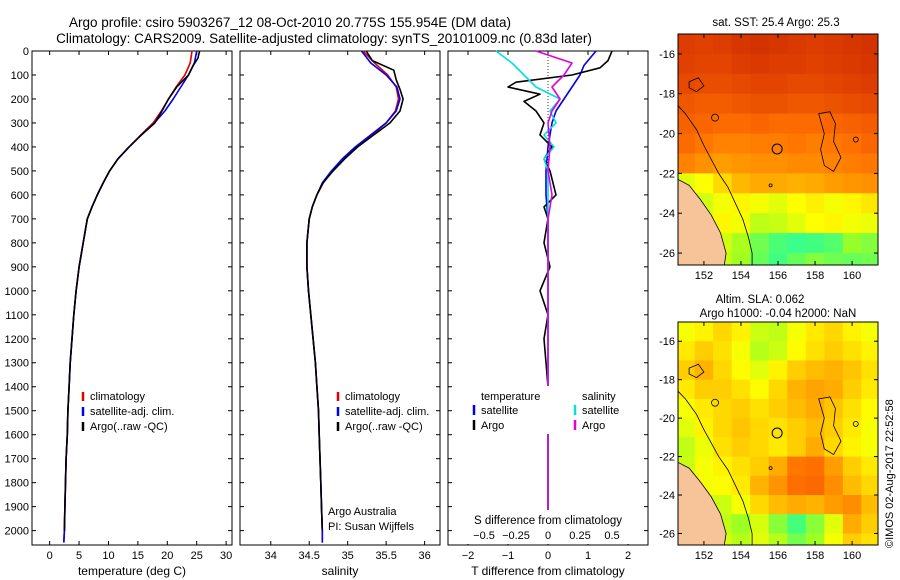 The width and height of the screenshot is (900, 580). Describe the element at coordinates (384, 427) in the screenshot. I see `legend-label: Argo(..raw -QC)` at that location.